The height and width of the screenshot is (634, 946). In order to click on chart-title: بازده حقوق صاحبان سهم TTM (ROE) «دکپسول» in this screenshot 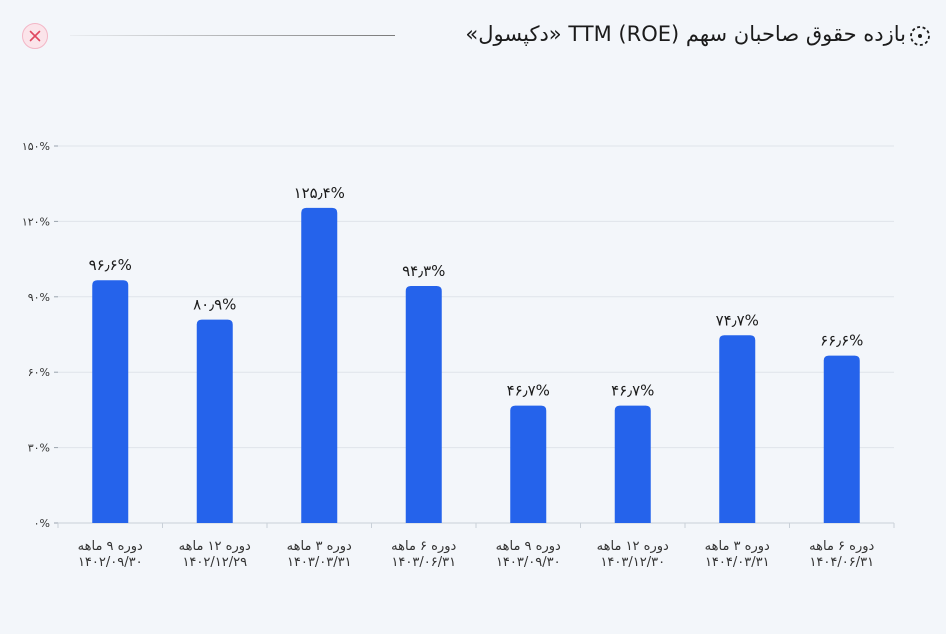, I will do `click(685, 34)`.